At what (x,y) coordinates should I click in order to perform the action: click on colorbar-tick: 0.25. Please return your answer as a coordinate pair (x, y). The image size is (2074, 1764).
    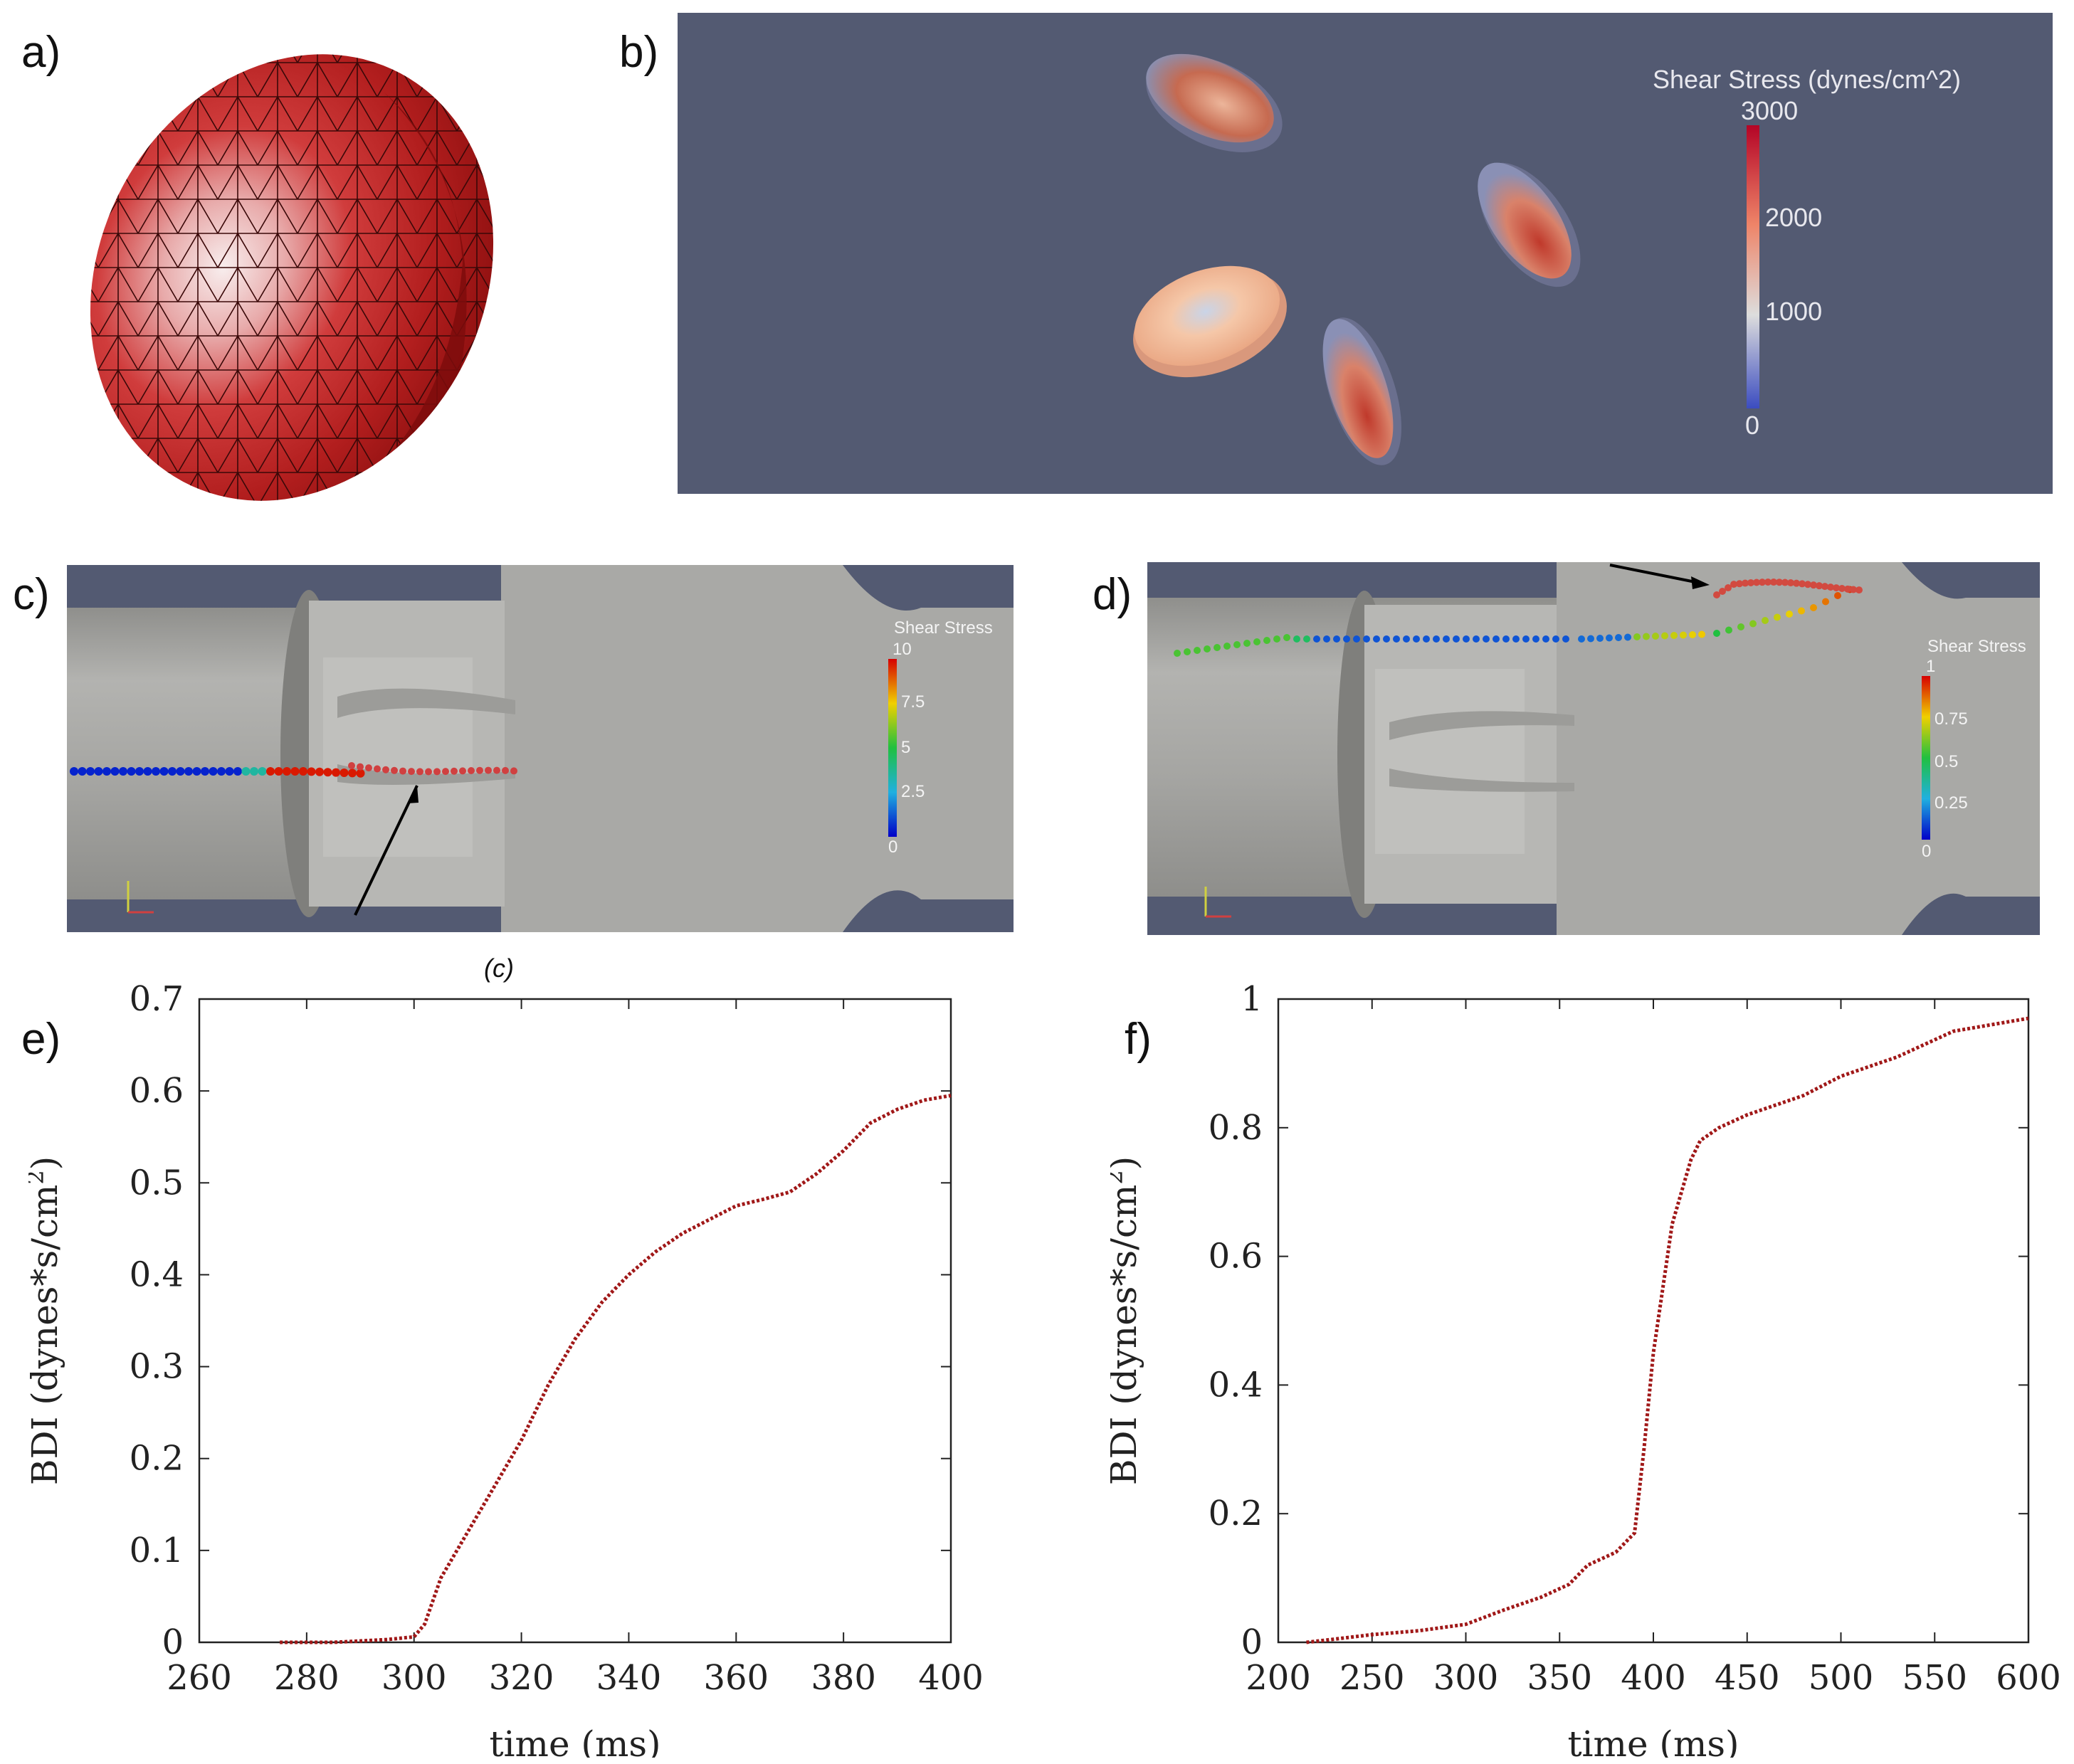
    Looking at the image, I should click on (1951, 803).